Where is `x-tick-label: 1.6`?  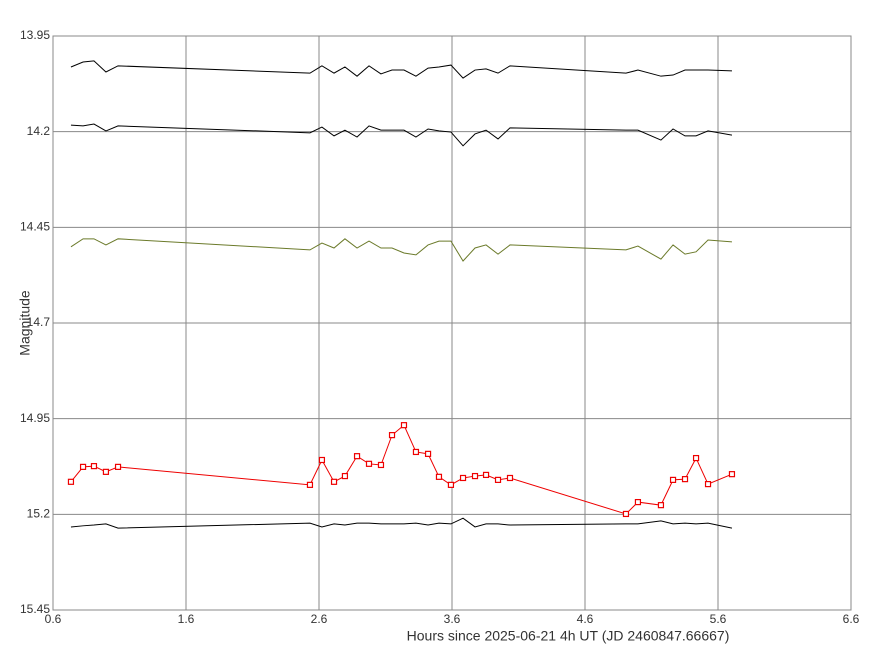 x-tick-label: 1.6 is located at coordinates (186, 619).